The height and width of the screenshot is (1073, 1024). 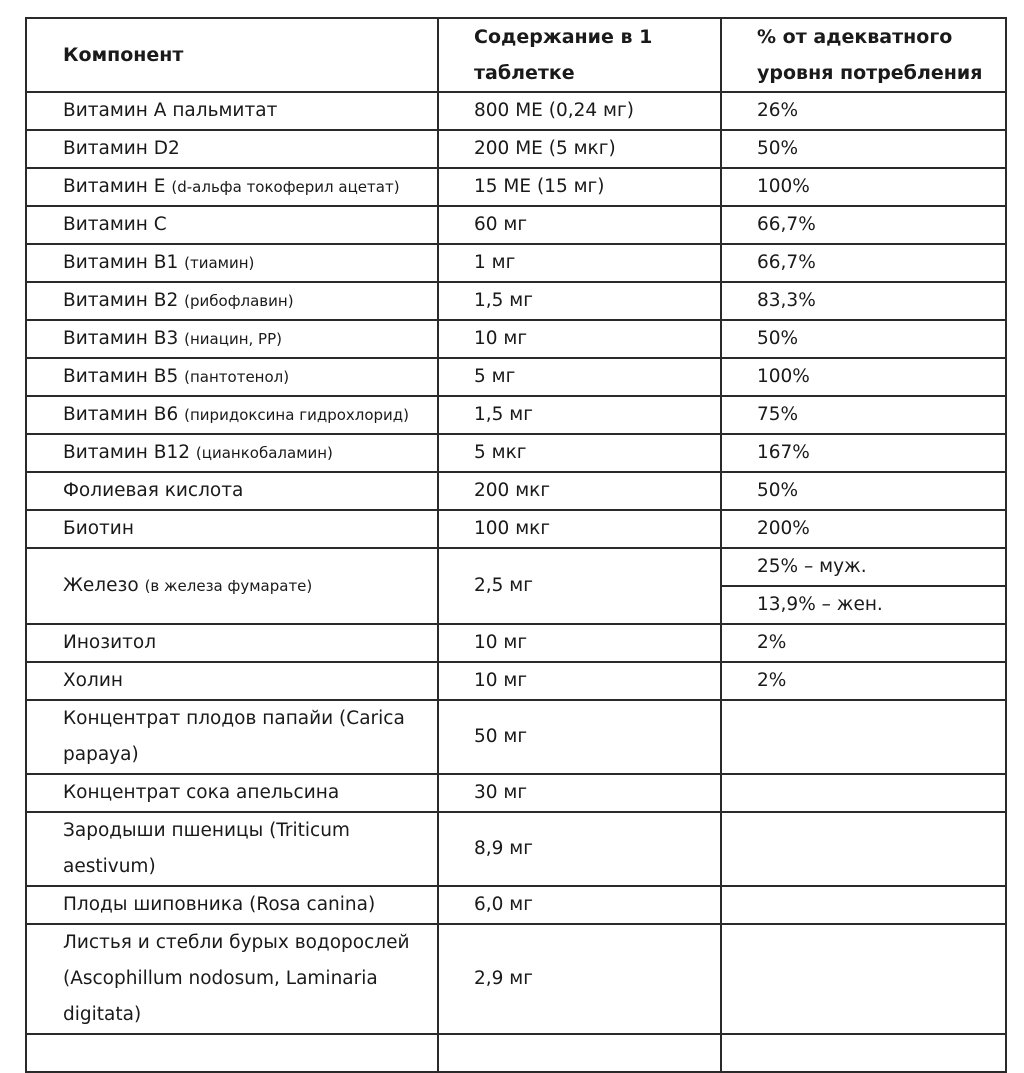 I want to click on table-row: Фолиевая кислота 200 мкг 50%, so click(x=516, y=491).